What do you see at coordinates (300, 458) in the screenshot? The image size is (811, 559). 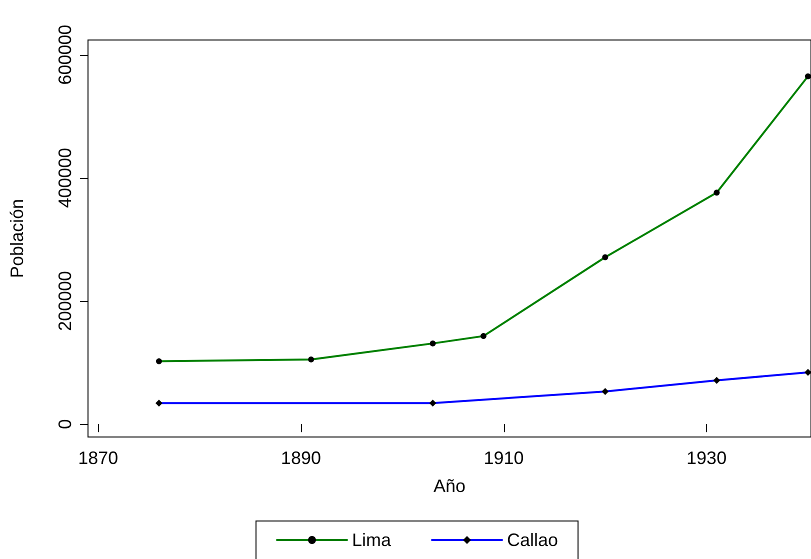 I see `x-tick-label: 1890` at bounding box center [300, 458].